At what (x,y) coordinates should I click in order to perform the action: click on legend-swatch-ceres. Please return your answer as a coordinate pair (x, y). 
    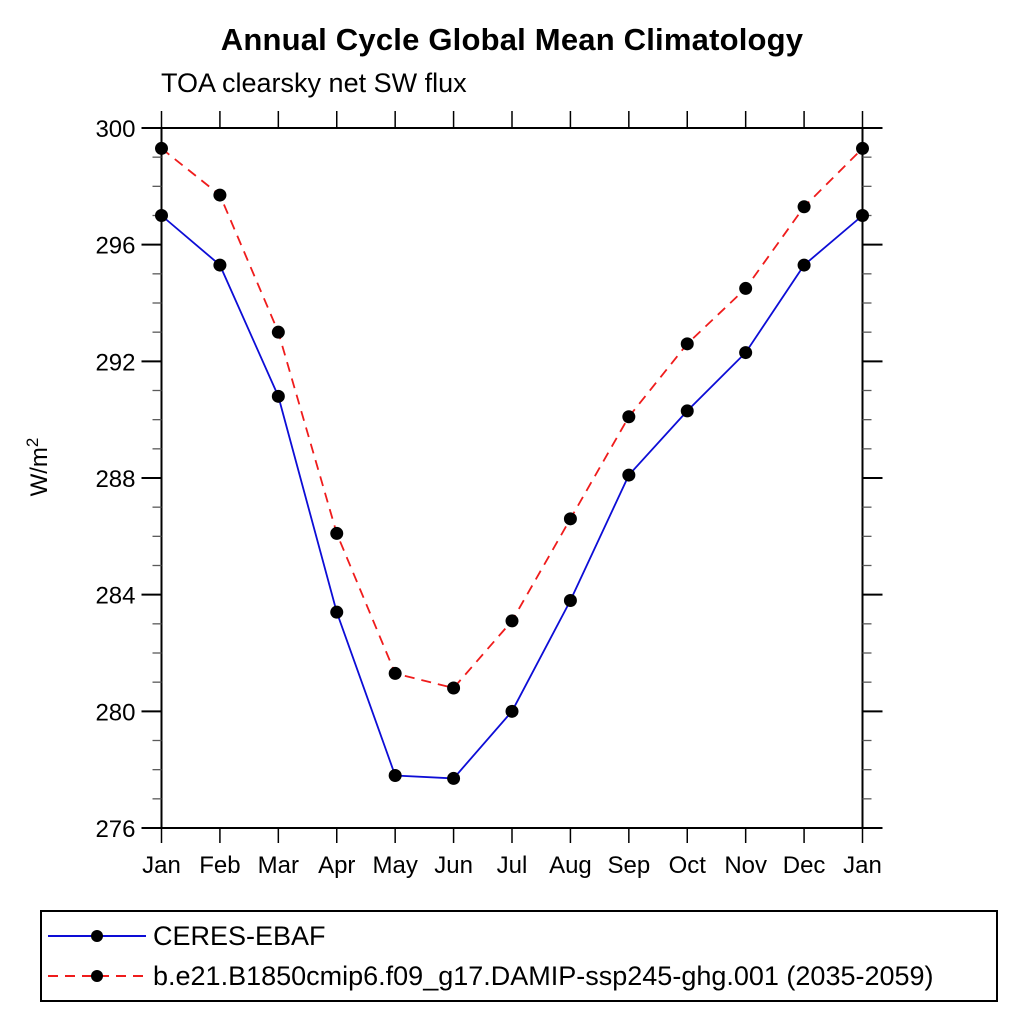
    Looking at the image, I should click on (97, 936).